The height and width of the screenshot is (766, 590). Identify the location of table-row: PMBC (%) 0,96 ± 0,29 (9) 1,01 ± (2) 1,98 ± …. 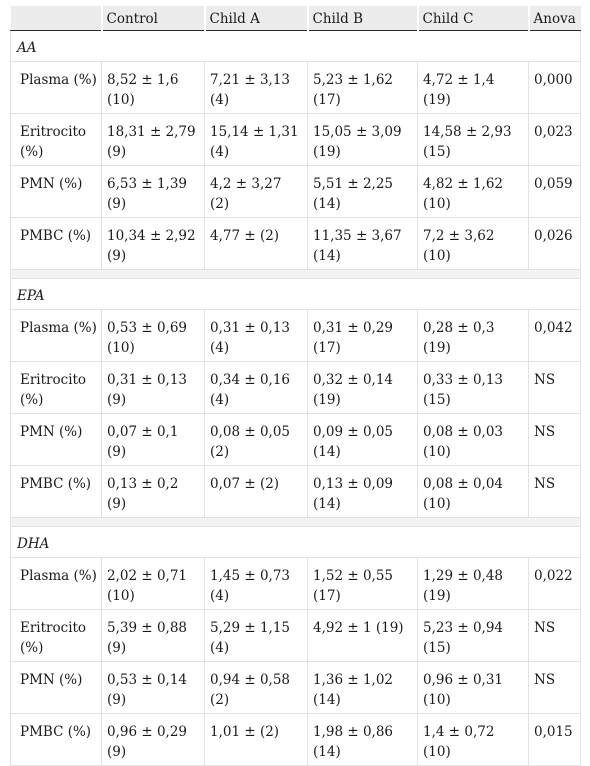
(295, 739).